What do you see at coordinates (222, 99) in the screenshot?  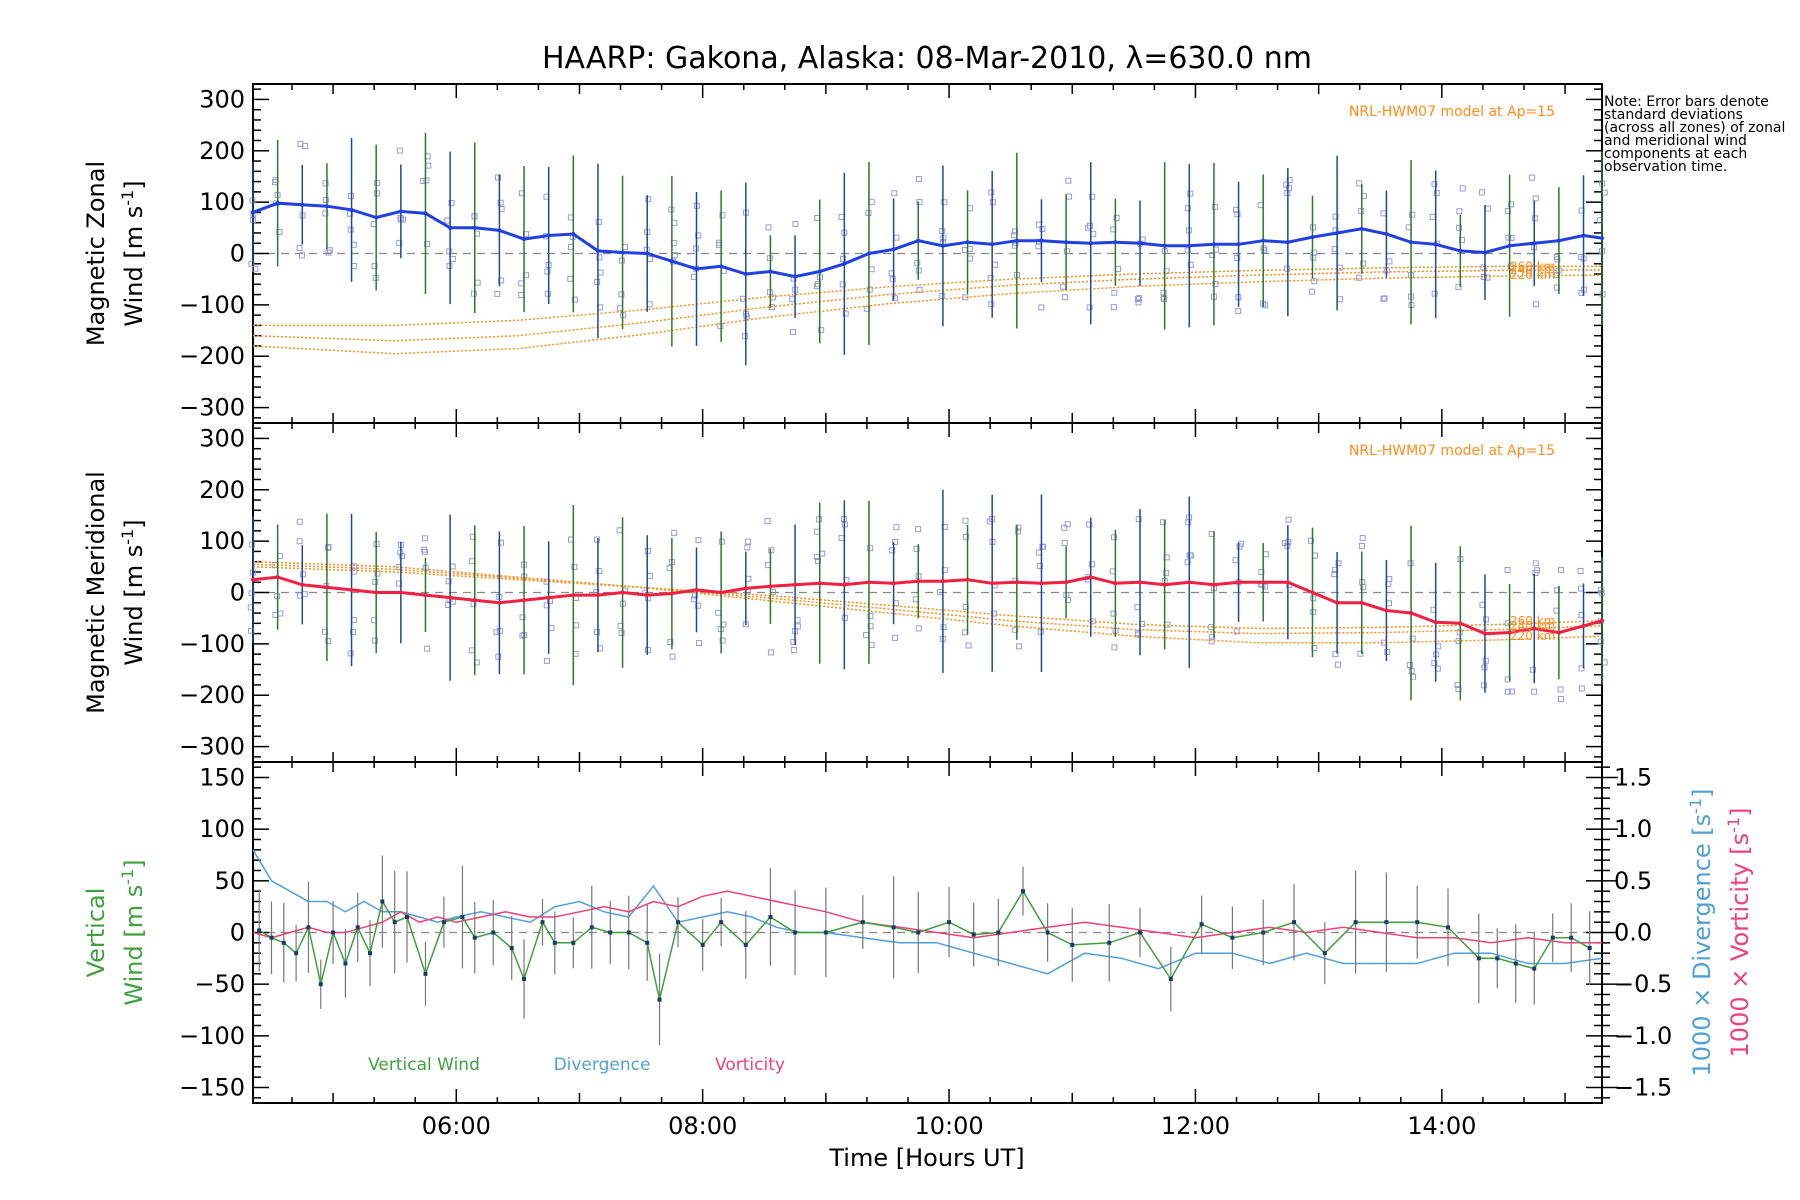 I see `y-tick-label: 300` at bounding box center [222, 99].